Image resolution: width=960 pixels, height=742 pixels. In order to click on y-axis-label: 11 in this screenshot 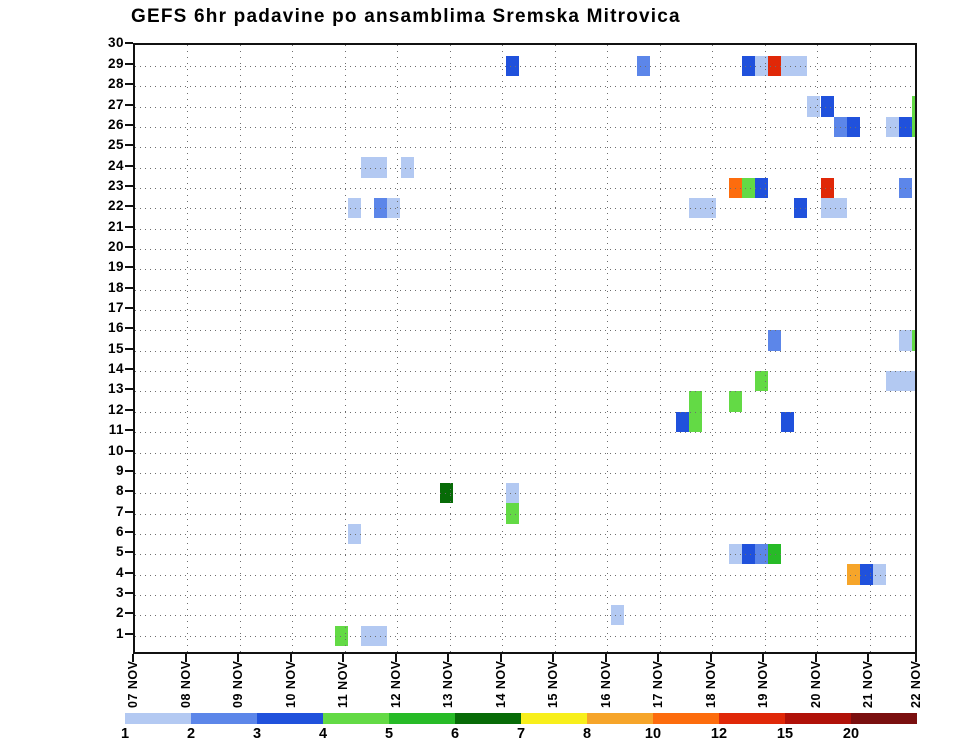, I will do `click(116, 430)`.